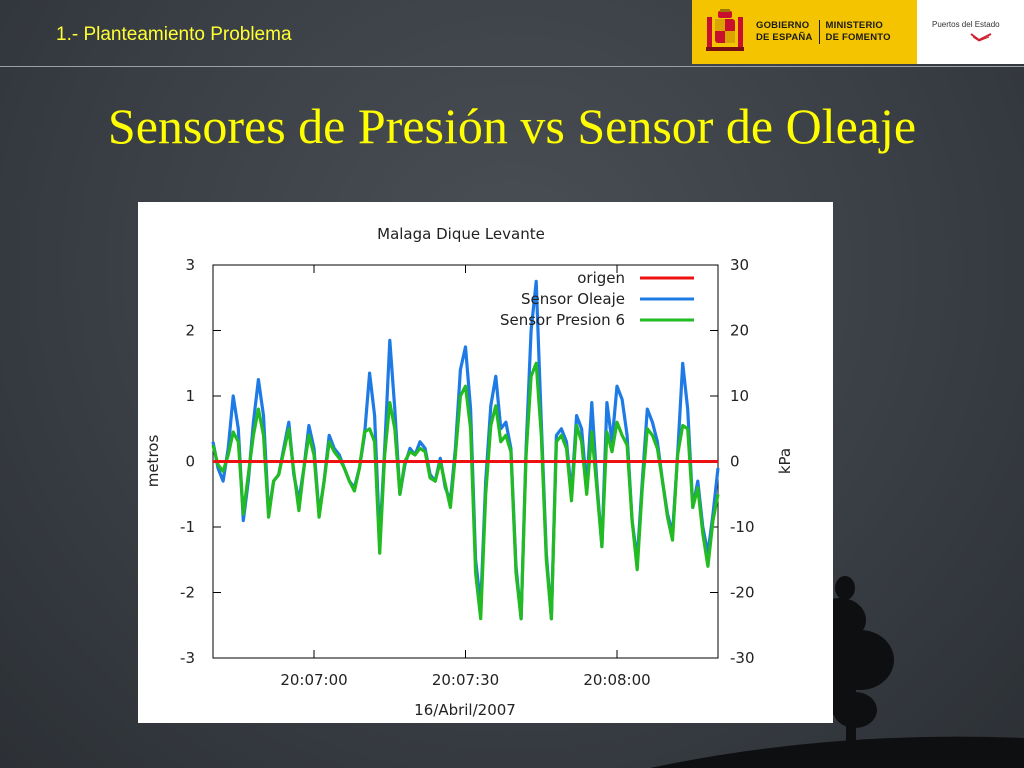 The height and width of the screenshot is (768, 1024). What do you see at coordinates (739, 331) in the screenshot?
I see `y2-tick-label: 20` at bounding box center [739, 331].